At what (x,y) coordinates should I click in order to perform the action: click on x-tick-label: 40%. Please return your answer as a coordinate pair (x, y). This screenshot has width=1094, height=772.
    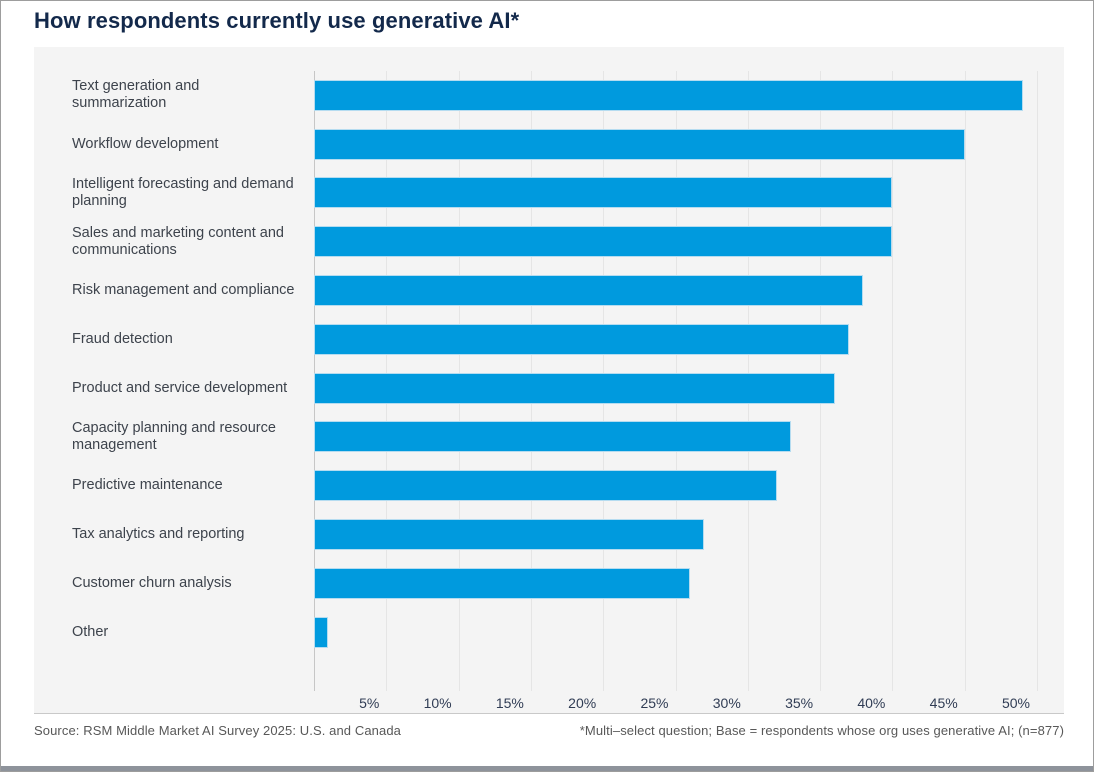
    Looking at the image, I should click on (871, 703).